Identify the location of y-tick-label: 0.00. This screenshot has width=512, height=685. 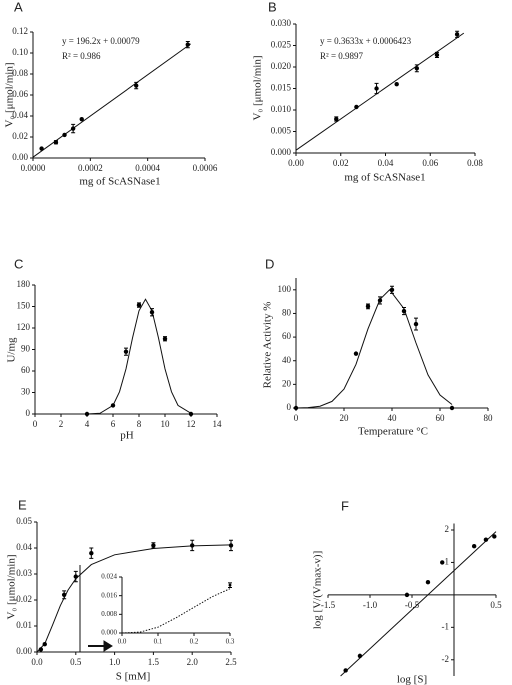
(20, 157).